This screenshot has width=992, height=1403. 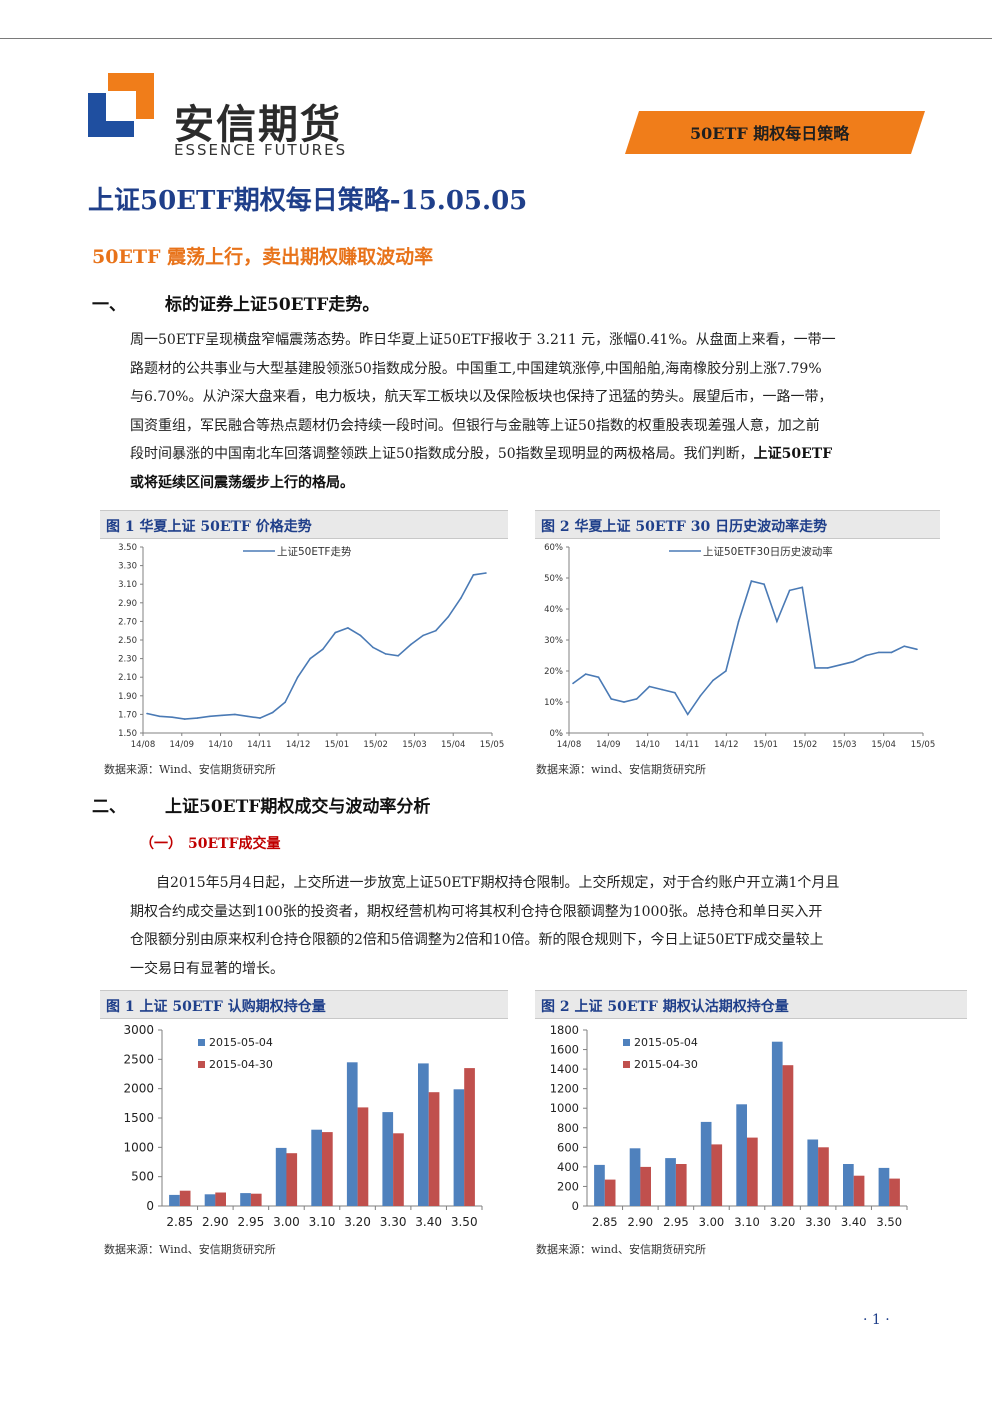 I want to click on y-tick-label: 1500, so click(x=138, y=1118).